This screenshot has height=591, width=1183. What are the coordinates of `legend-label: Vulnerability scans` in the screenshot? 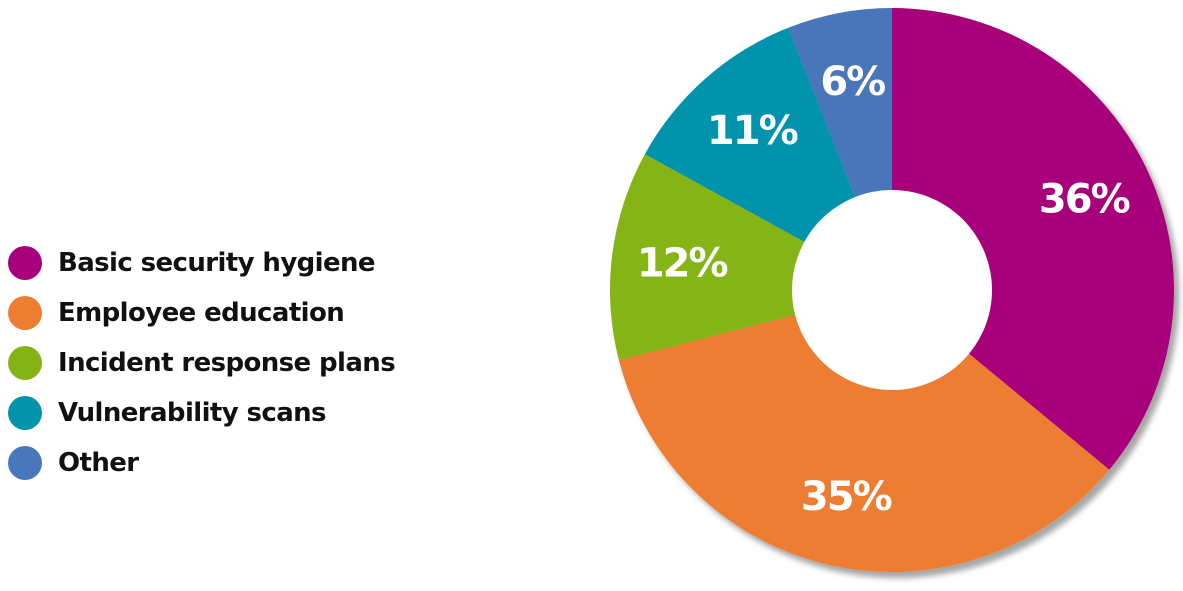 It's located at (192, 413).